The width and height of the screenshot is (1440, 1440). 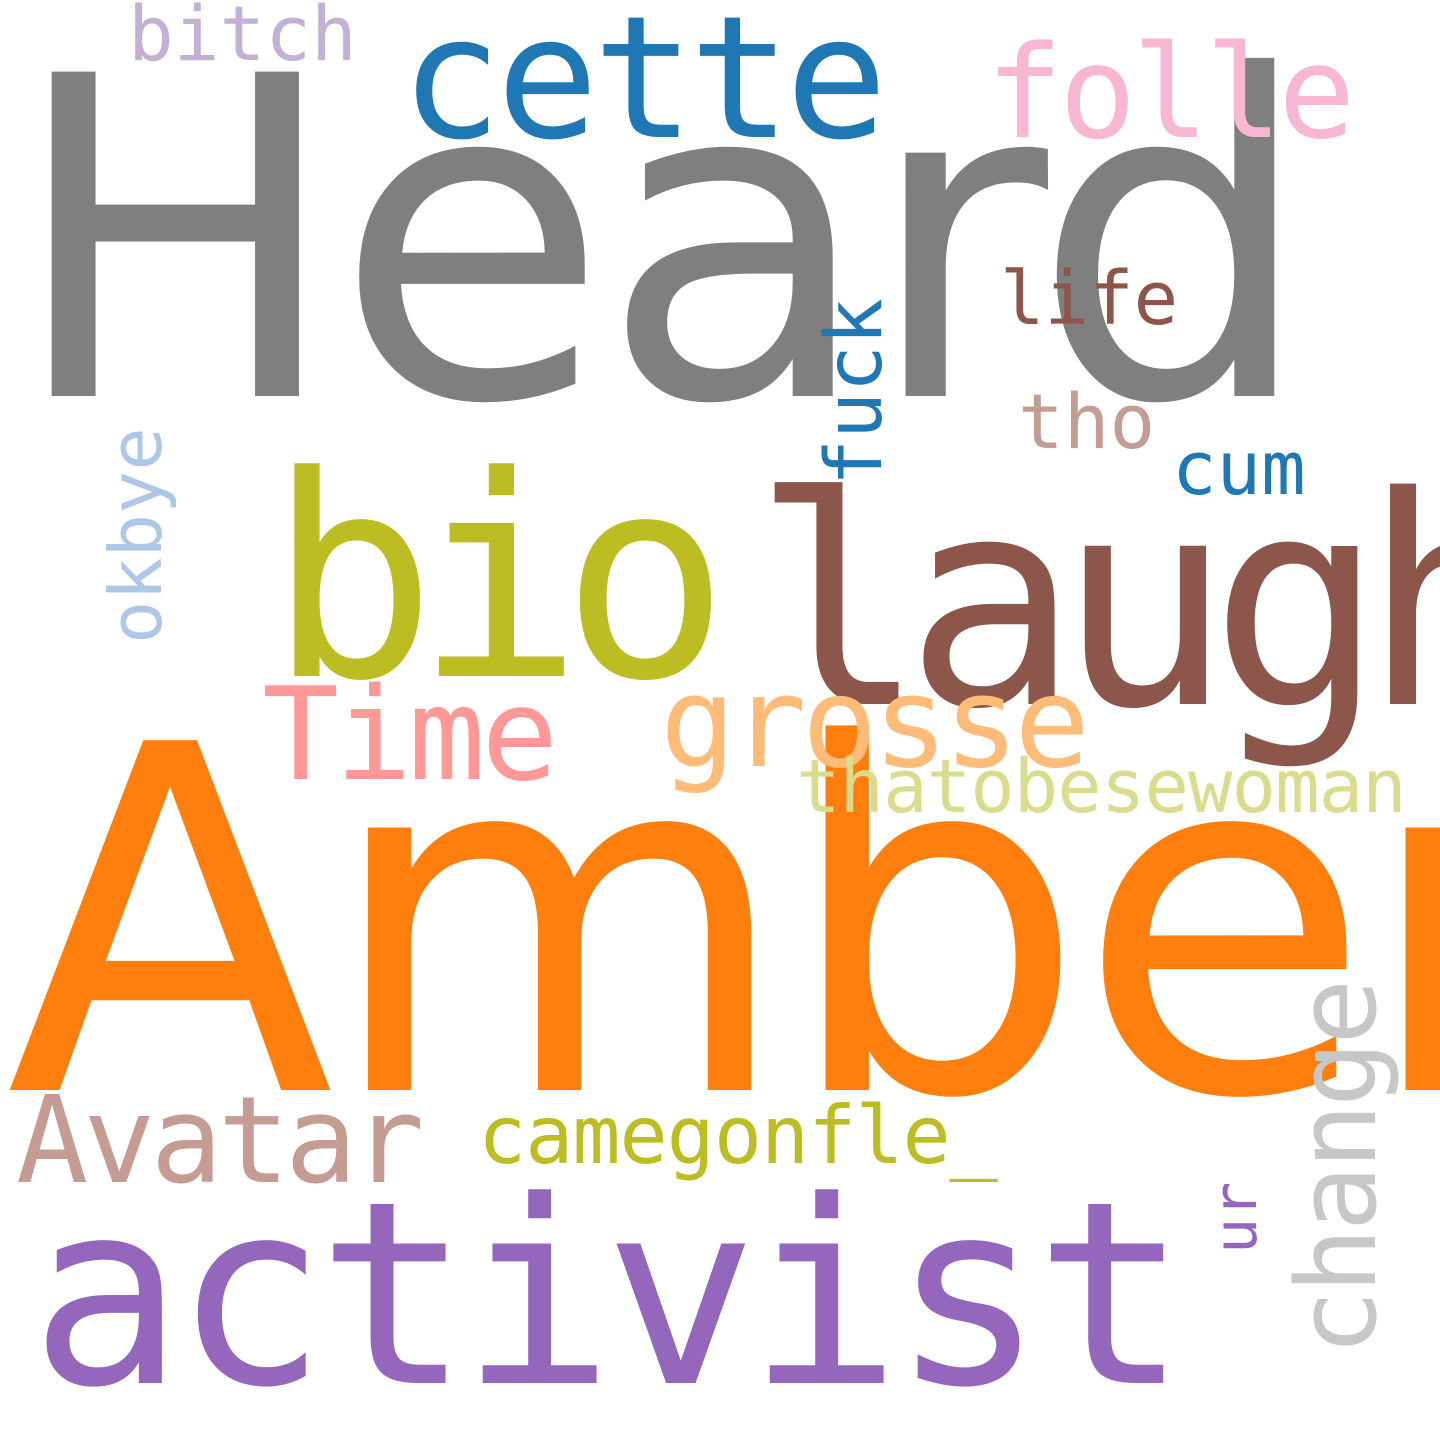 What do you see at coordinates (1337, 1169) in the screenshot?
I see `word-change: change` at bounding box center [1337, 1169].